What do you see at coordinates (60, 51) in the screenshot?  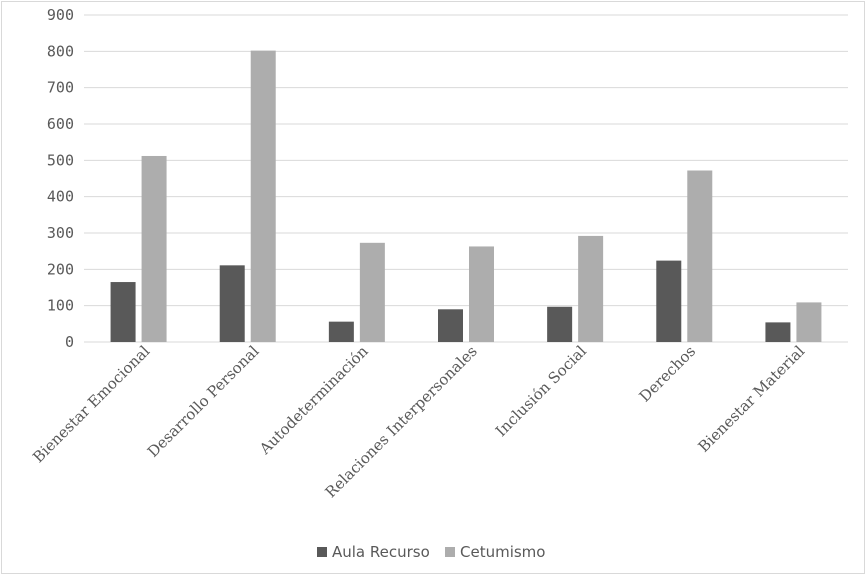 I see `y-tick-label: 800` at bounding box center [60, 51].